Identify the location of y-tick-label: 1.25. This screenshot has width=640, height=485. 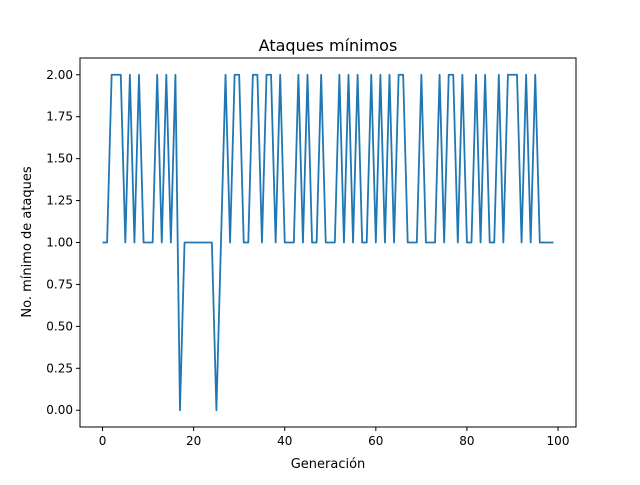
(59, 201).